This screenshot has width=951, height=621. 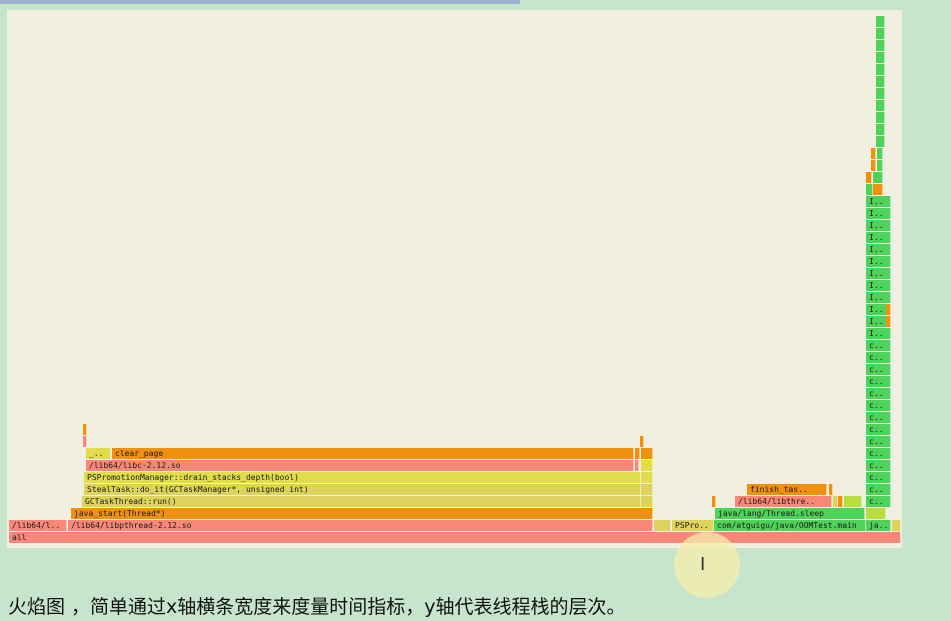 I want to click on flame-frame: finish_tas.., so click(x=787, y=489).